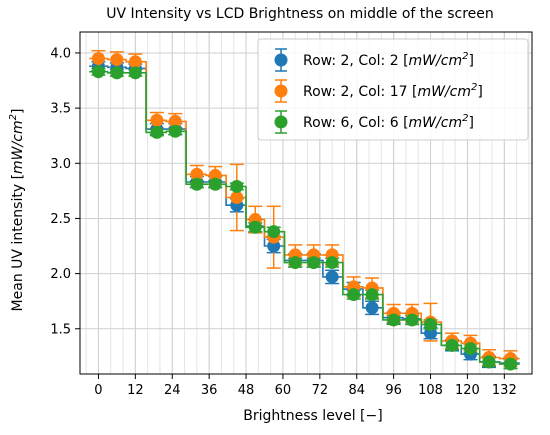 The height and width of the screenshot is (435, 550). I want to click on x-tick-label: 120, so click(467, 390).